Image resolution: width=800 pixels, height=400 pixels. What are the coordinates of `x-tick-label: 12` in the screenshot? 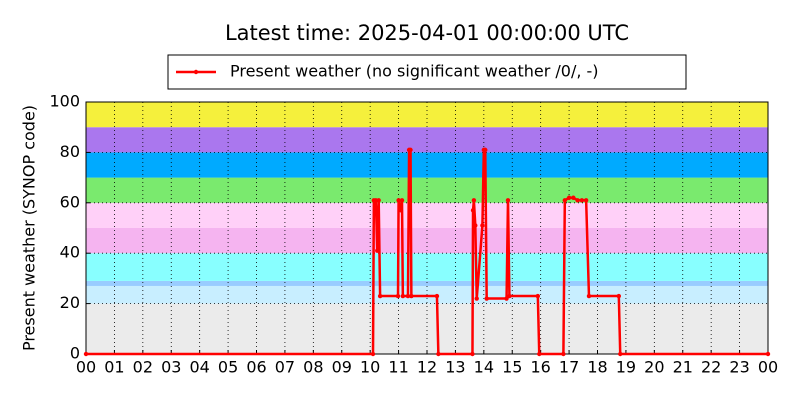 It's located at (427, 367).